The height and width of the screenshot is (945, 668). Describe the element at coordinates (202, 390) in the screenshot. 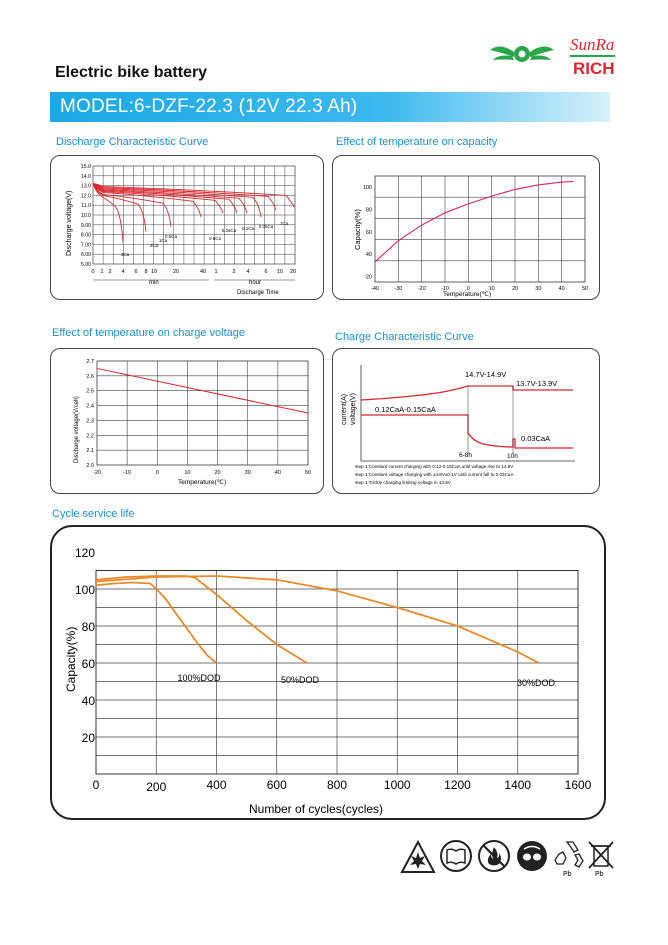

I see `temp-charge-series` at that location.